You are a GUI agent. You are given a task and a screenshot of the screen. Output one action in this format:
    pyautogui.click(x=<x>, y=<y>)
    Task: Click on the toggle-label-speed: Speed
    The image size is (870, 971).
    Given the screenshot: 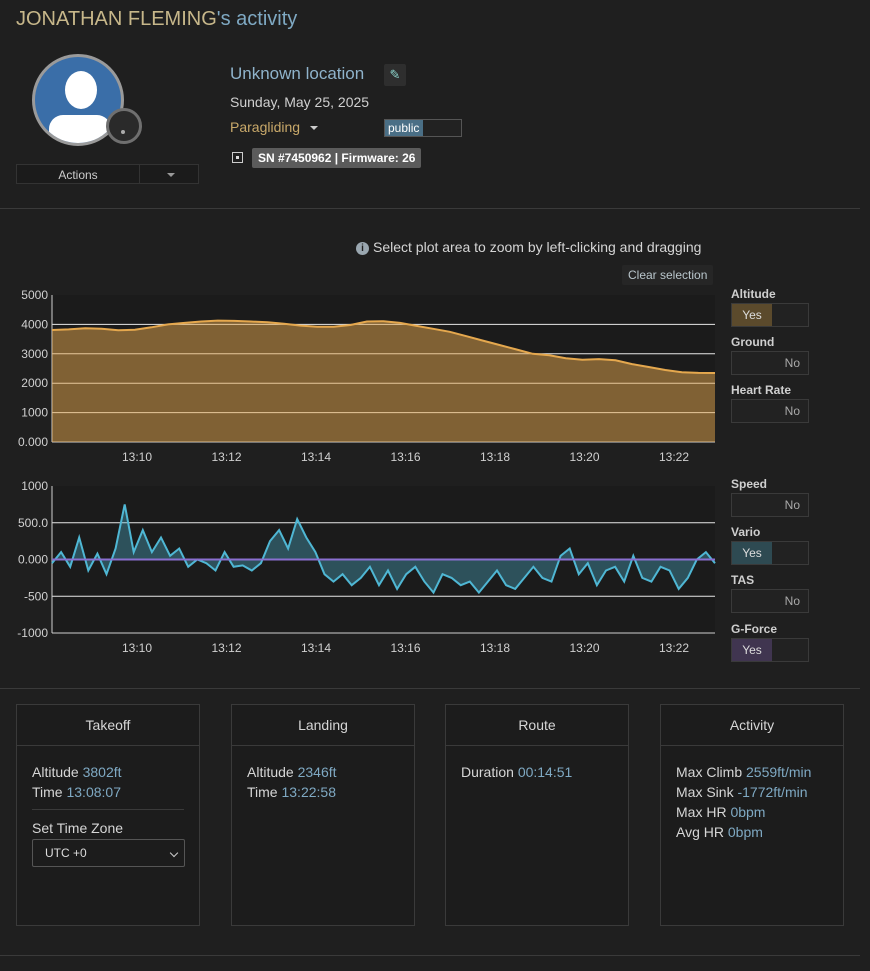 What is the action you would take?
    pyautogui.click(x=749, y=484)
    